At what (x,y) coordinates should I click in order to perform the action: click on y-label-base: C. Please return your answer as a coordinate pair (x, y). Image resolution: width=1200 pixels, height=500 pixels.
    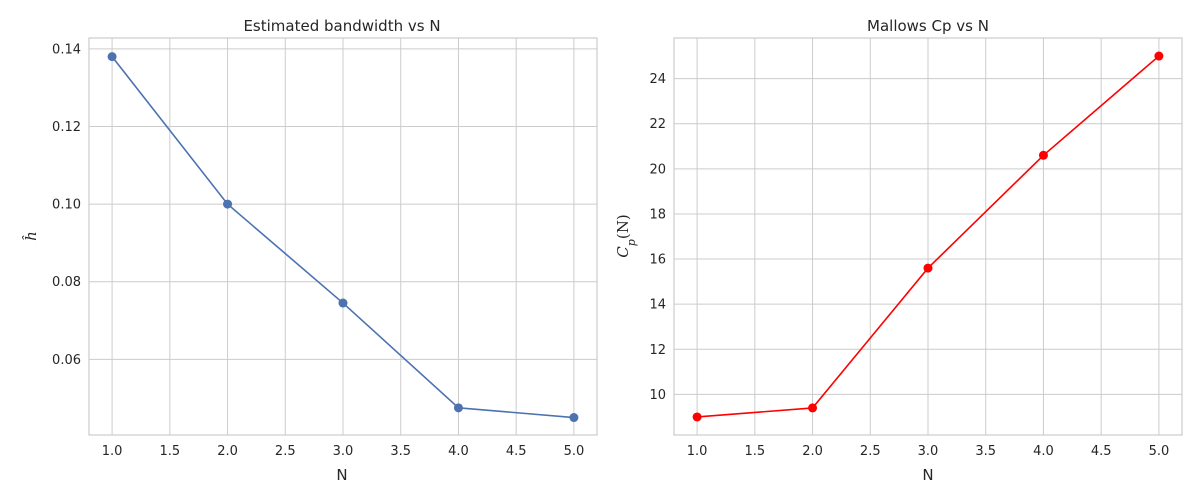
    Looking at the image, I should click on (623, 252).